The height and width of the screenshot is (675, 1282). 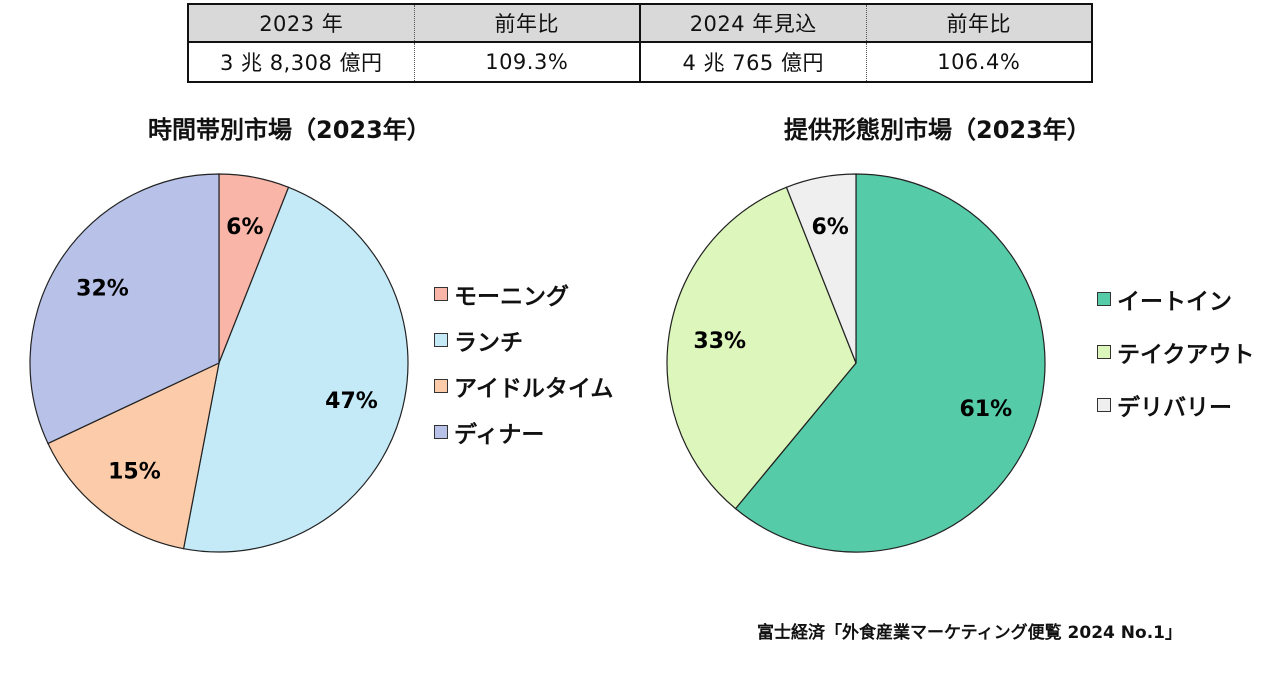 What do you see at coordinates (301, 23) in the screenshot?
I see `header-2023: 2023 年` at bounding box center [301, 23].